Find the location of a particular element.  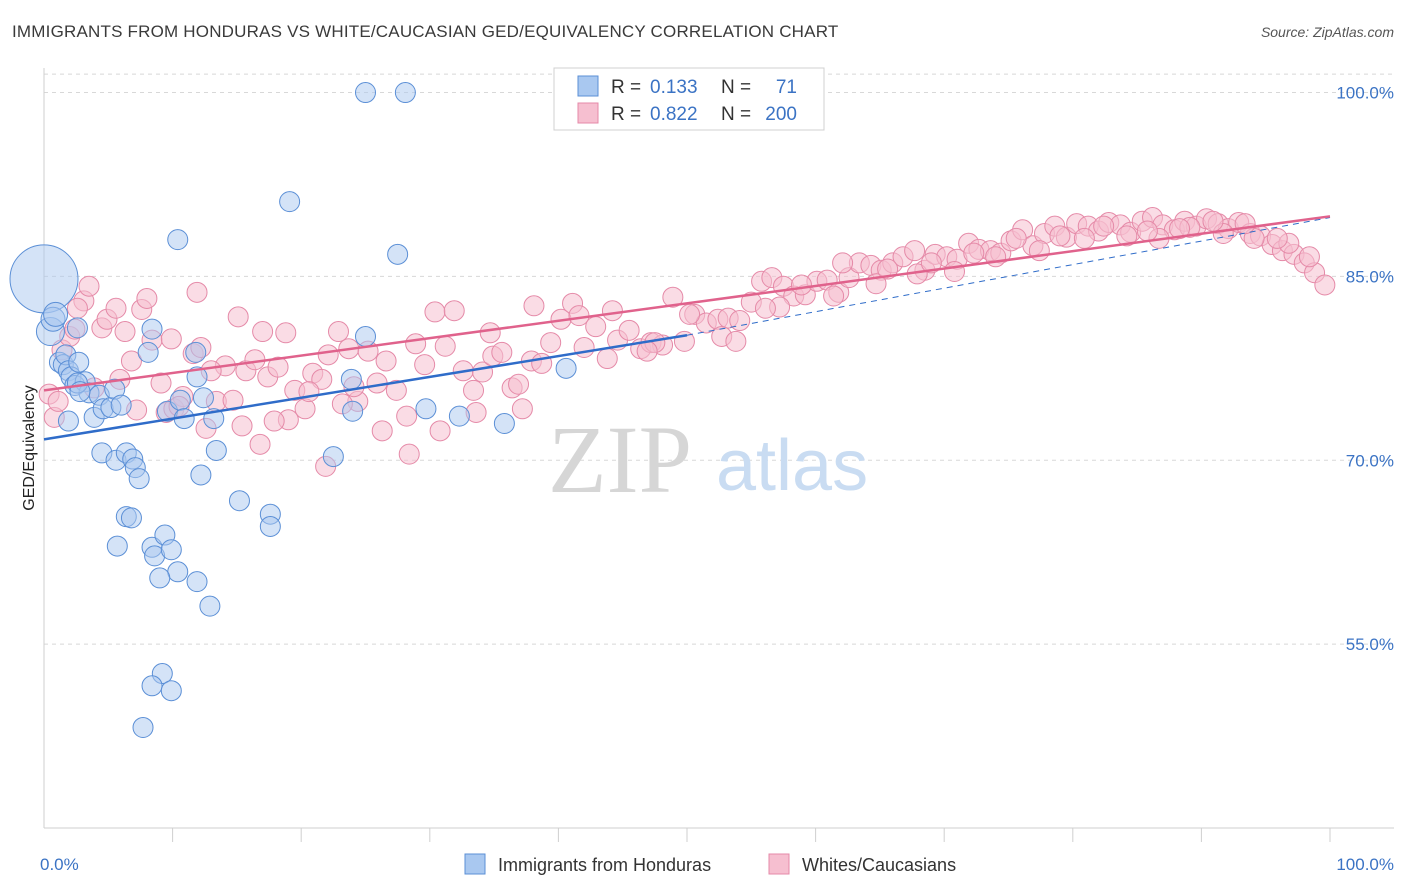

watermark-atlas: atlas is located at coordinates (792, 466).